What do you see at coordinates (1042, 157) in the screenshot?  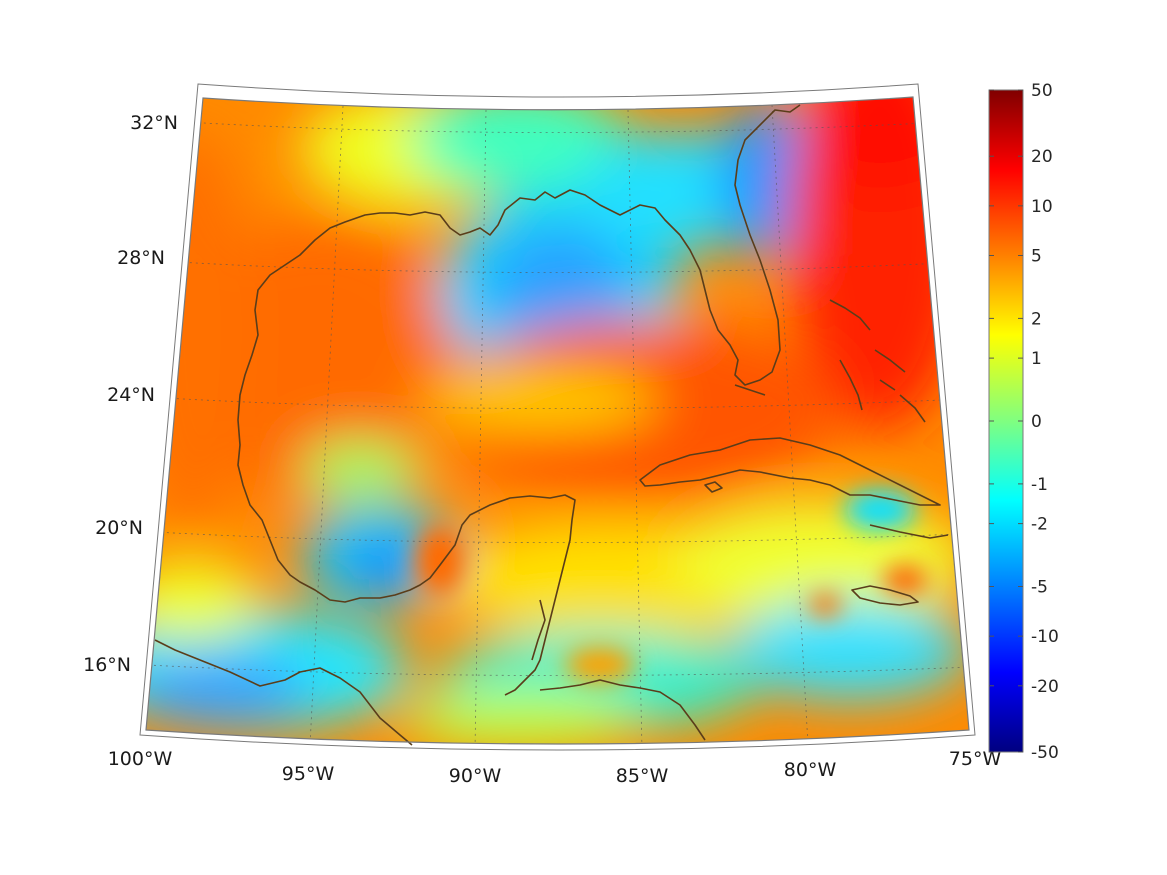 I see `colorbar-label: 20` at bounding box center [1042, 157].